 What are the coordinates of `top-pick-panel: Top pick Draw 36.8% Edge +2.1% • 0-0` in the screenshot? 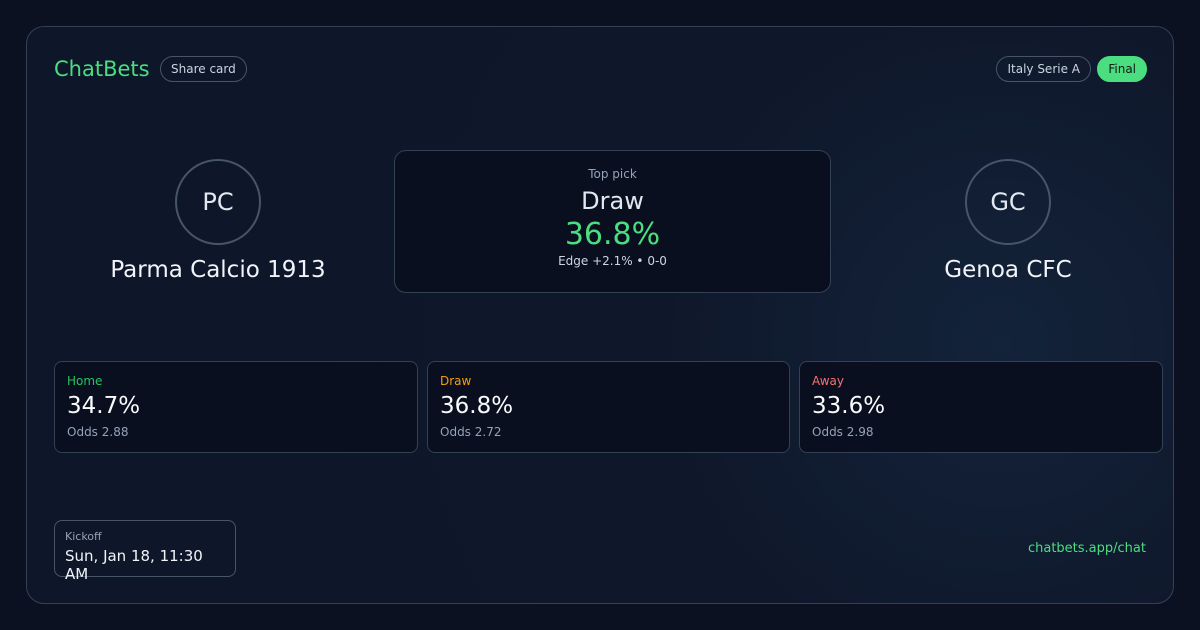 It's located at (612, 221).